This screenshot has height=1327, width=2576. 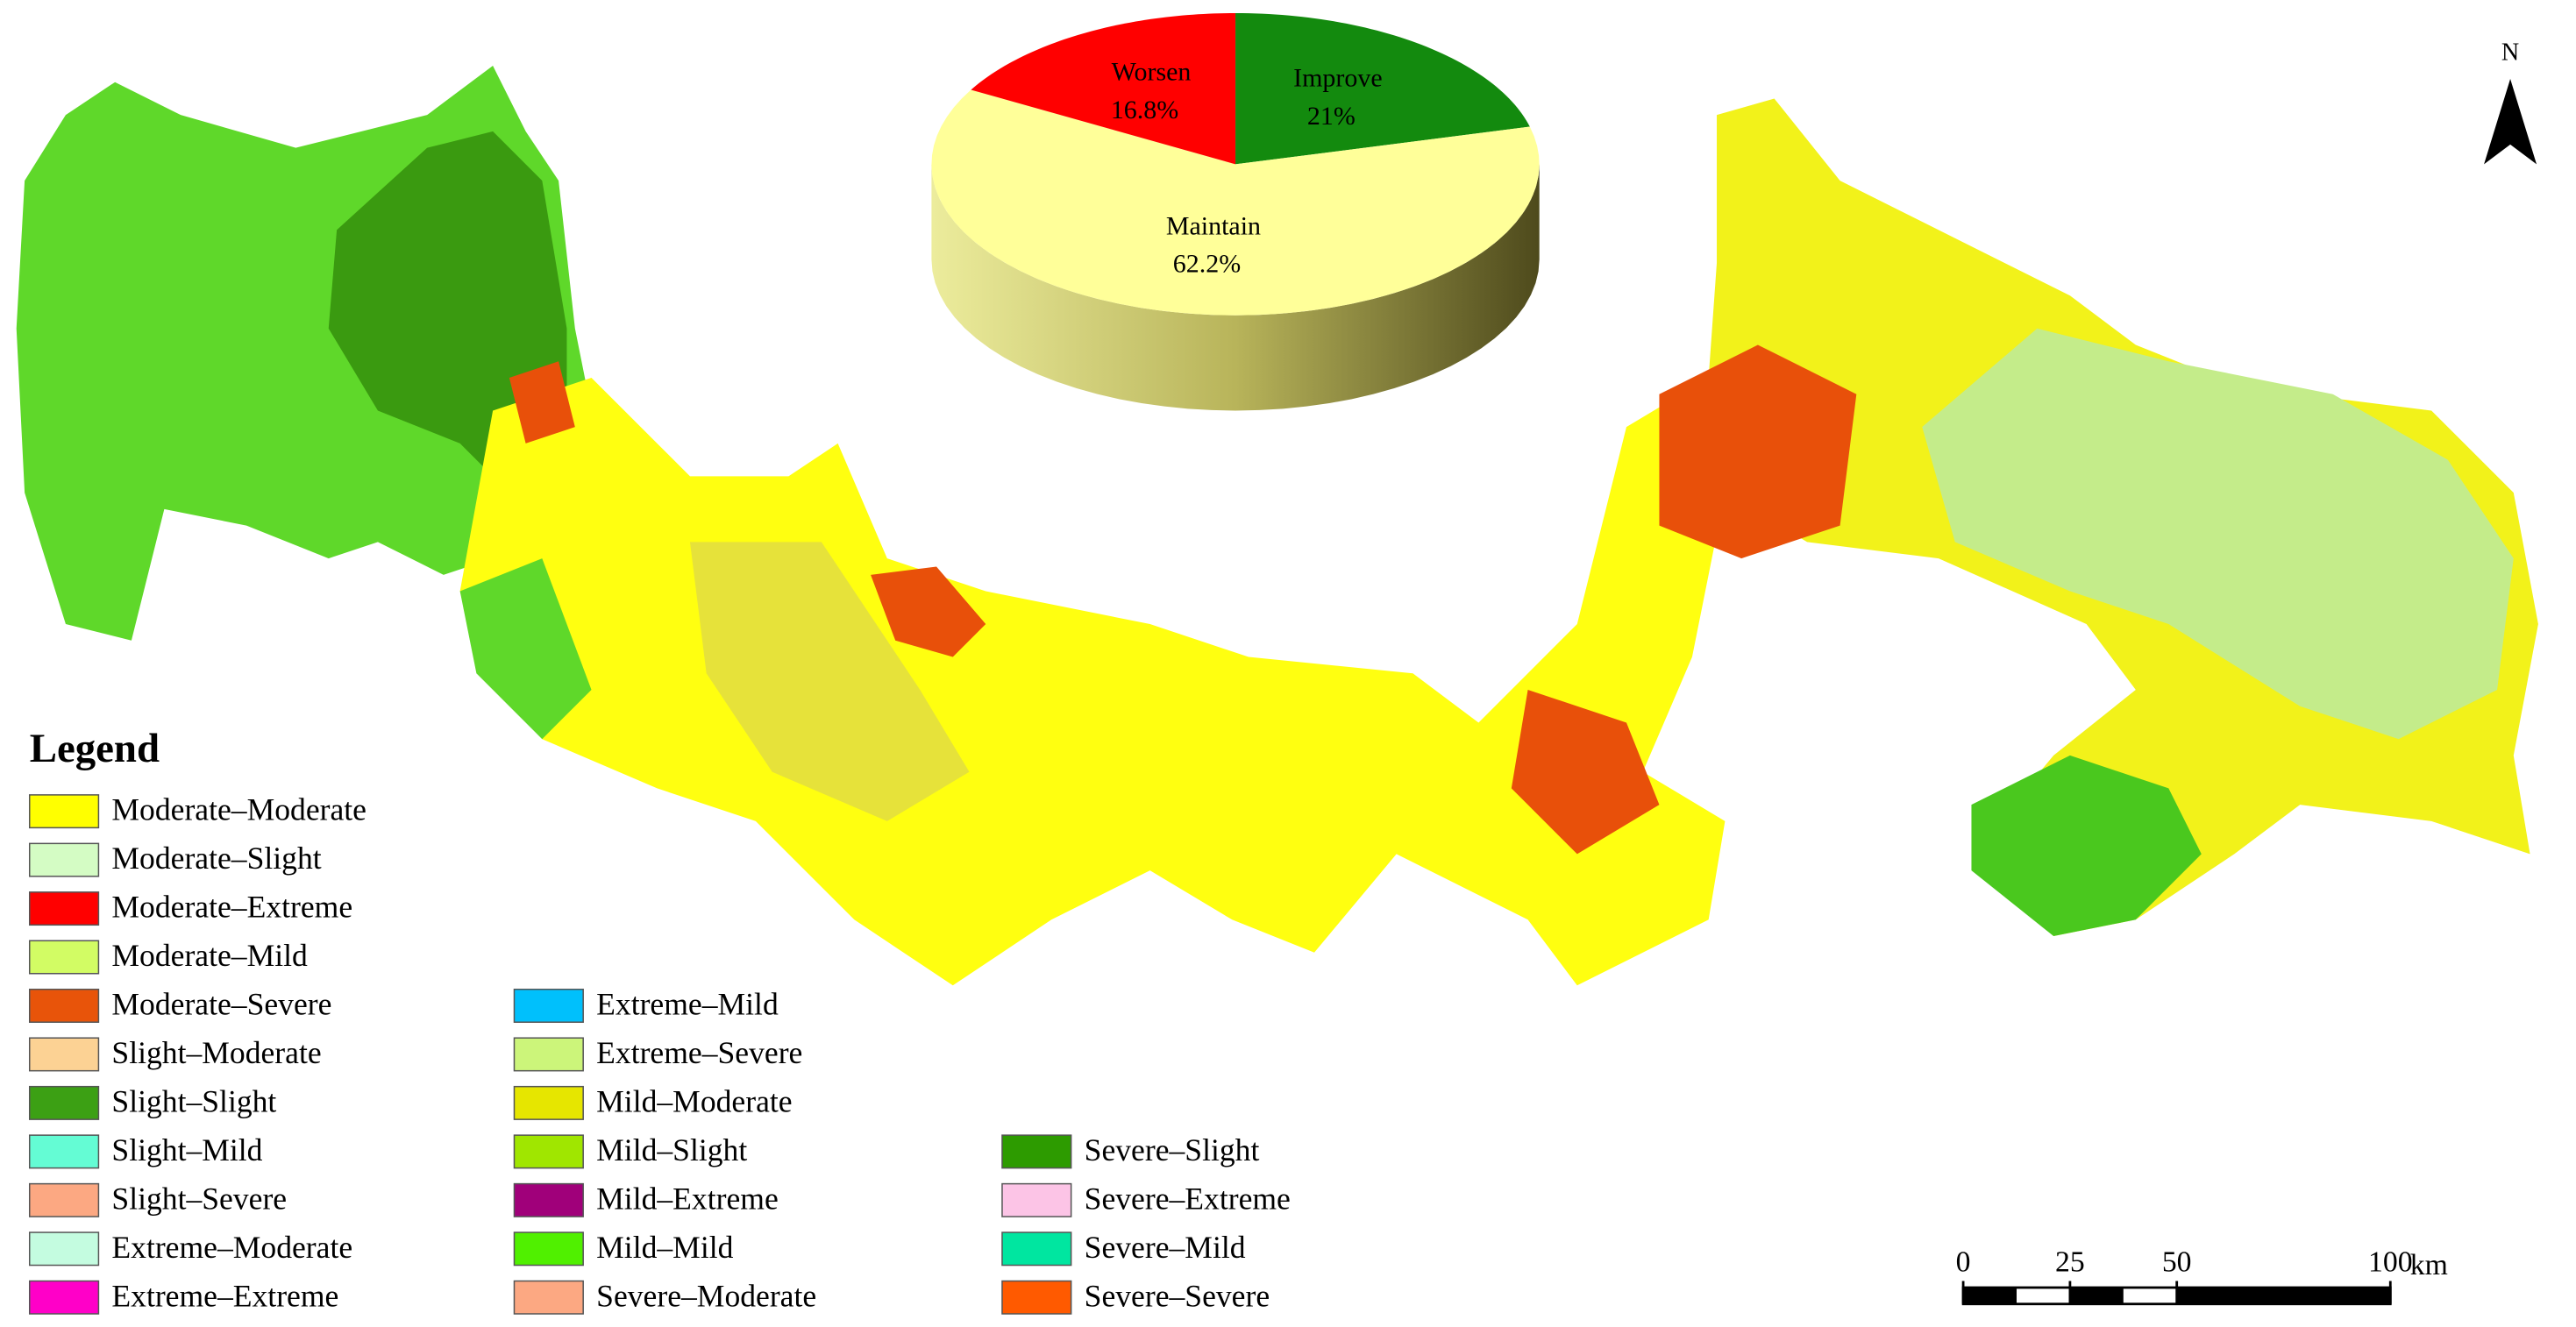 I want to click on pie-label: Improve, so click(x=1338, y=78).